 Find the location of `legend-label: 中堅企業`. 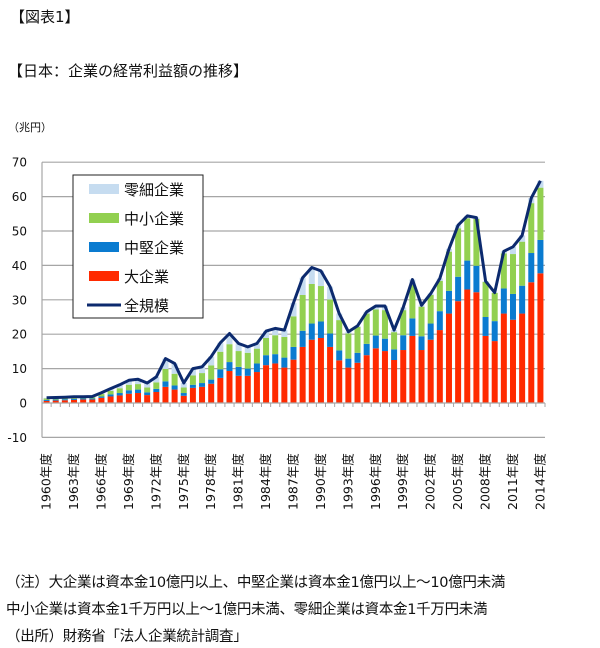

legend-label: 中堅企業 is located at coordinates (154, 248).